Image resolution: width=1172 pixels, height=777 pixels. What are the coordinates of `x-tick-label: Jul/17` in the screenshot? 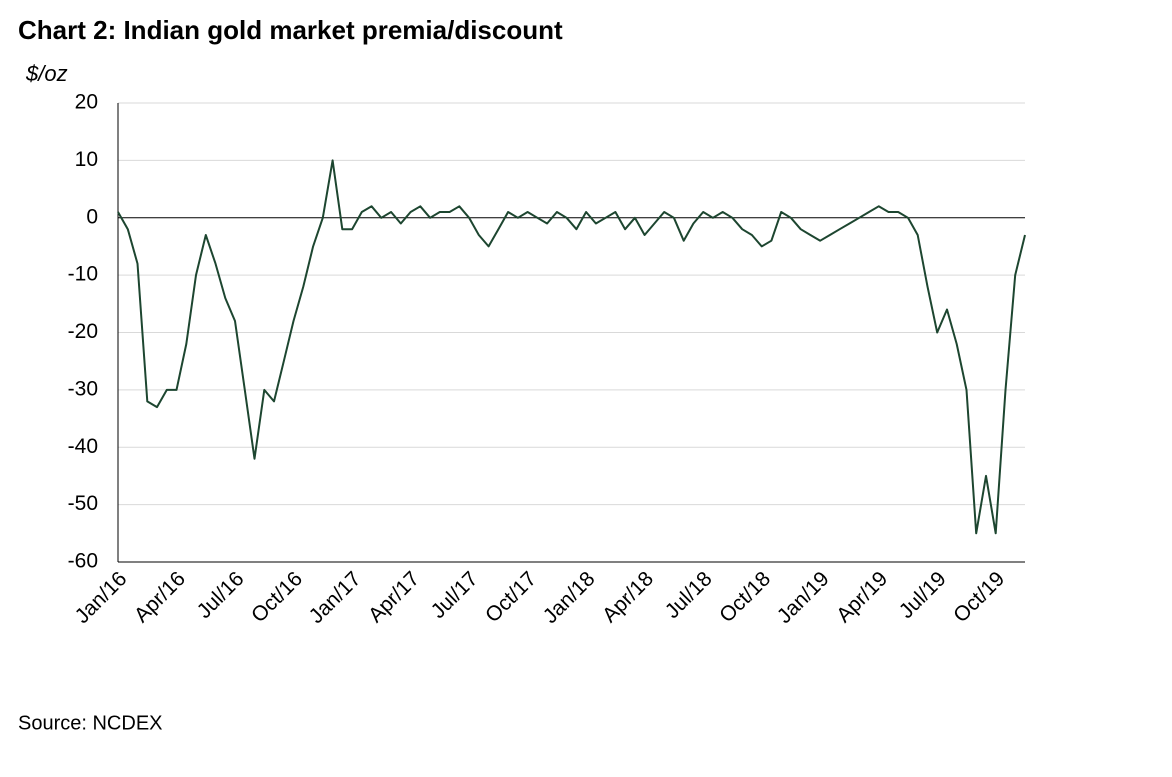 It's located at (455, 595).